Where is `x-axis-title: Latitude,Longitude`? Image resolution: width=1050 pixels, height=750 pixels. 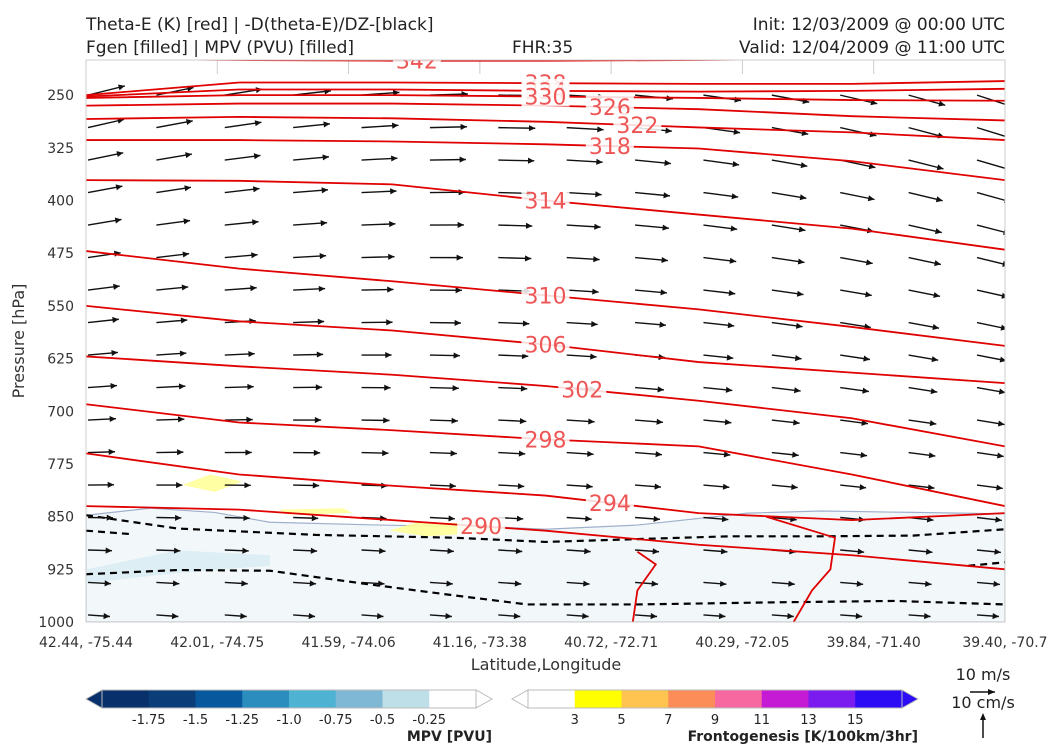
x-axis-title: Latitude,Longitude is located at coordinates (546, 664).